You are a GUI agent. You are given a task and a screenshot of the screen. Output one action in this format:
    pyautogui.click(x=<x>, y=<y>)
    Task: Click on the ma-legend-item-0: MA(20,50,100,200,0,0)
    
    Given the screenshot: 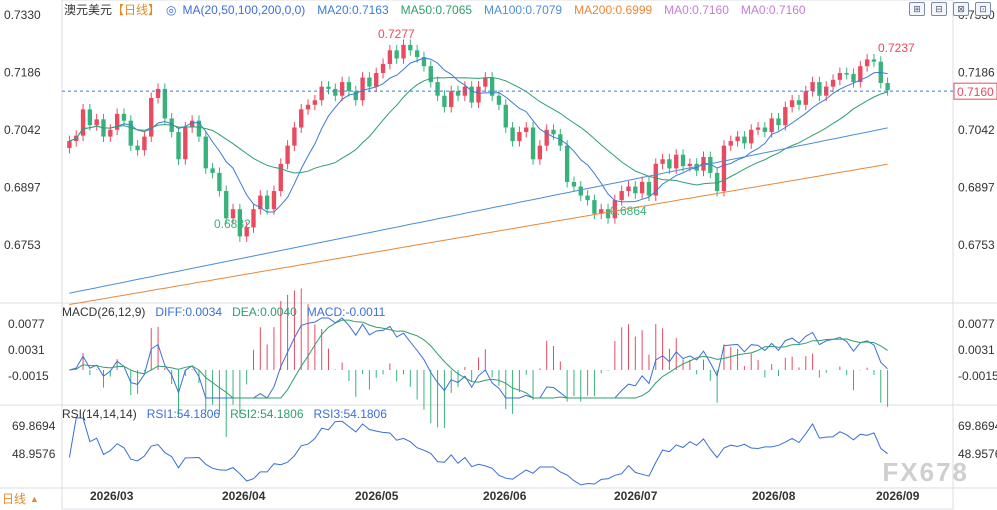 What is the action you would take?
    pyautogui.click(x=244, y=9)
    